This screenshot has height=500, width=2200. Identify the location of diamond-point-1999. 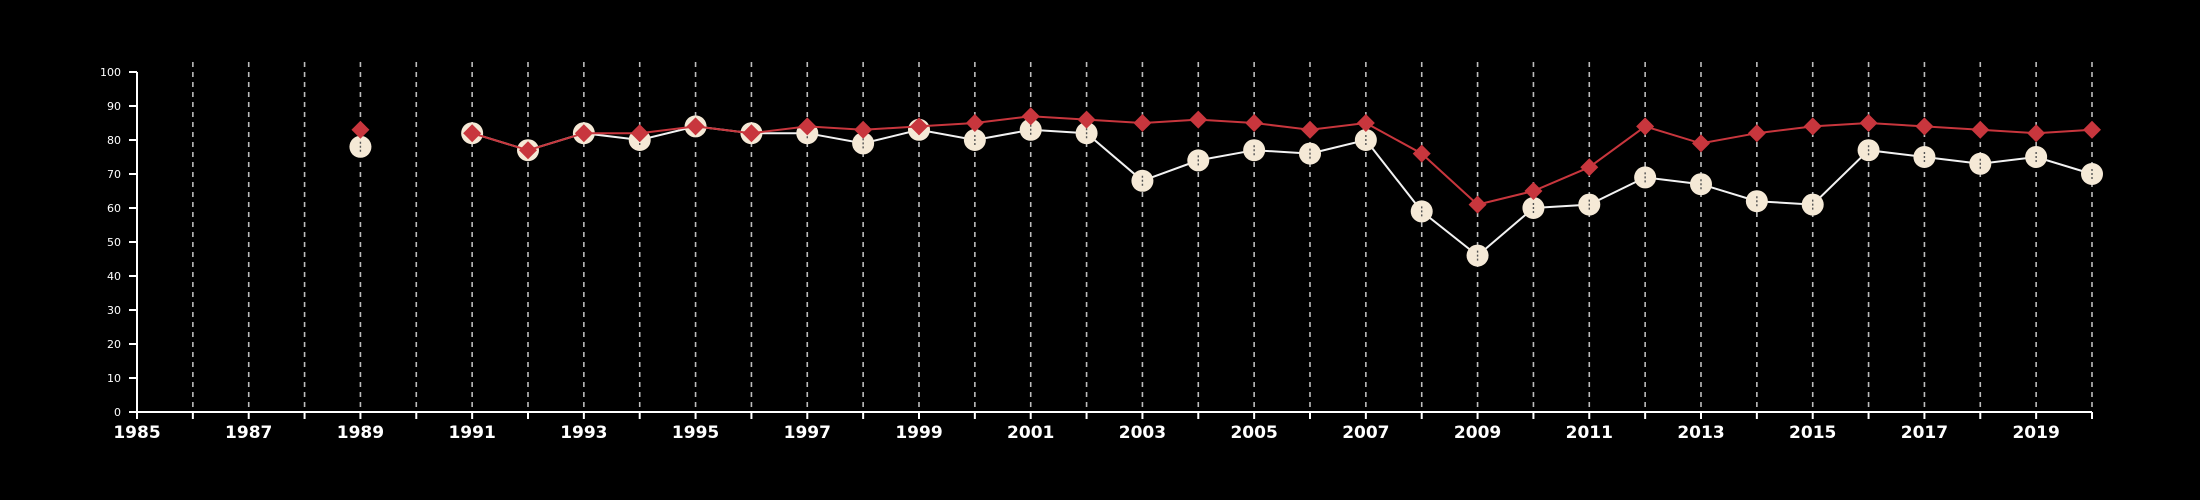
(919, 126).